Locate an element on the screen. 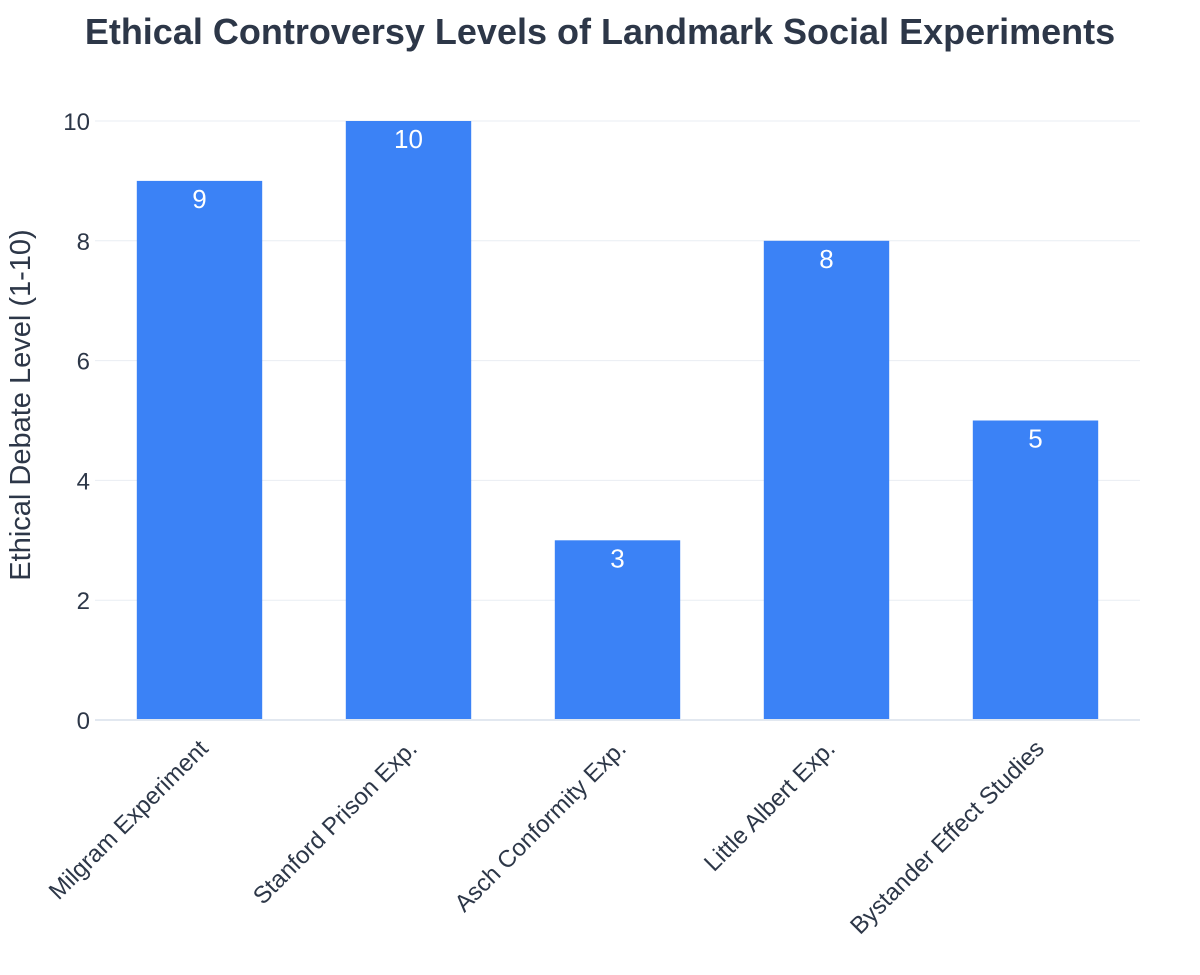 Image resolution: width=1200 pixels, height=975 pixels. bar-value-label: 9 is located at coordinates (199, 199).